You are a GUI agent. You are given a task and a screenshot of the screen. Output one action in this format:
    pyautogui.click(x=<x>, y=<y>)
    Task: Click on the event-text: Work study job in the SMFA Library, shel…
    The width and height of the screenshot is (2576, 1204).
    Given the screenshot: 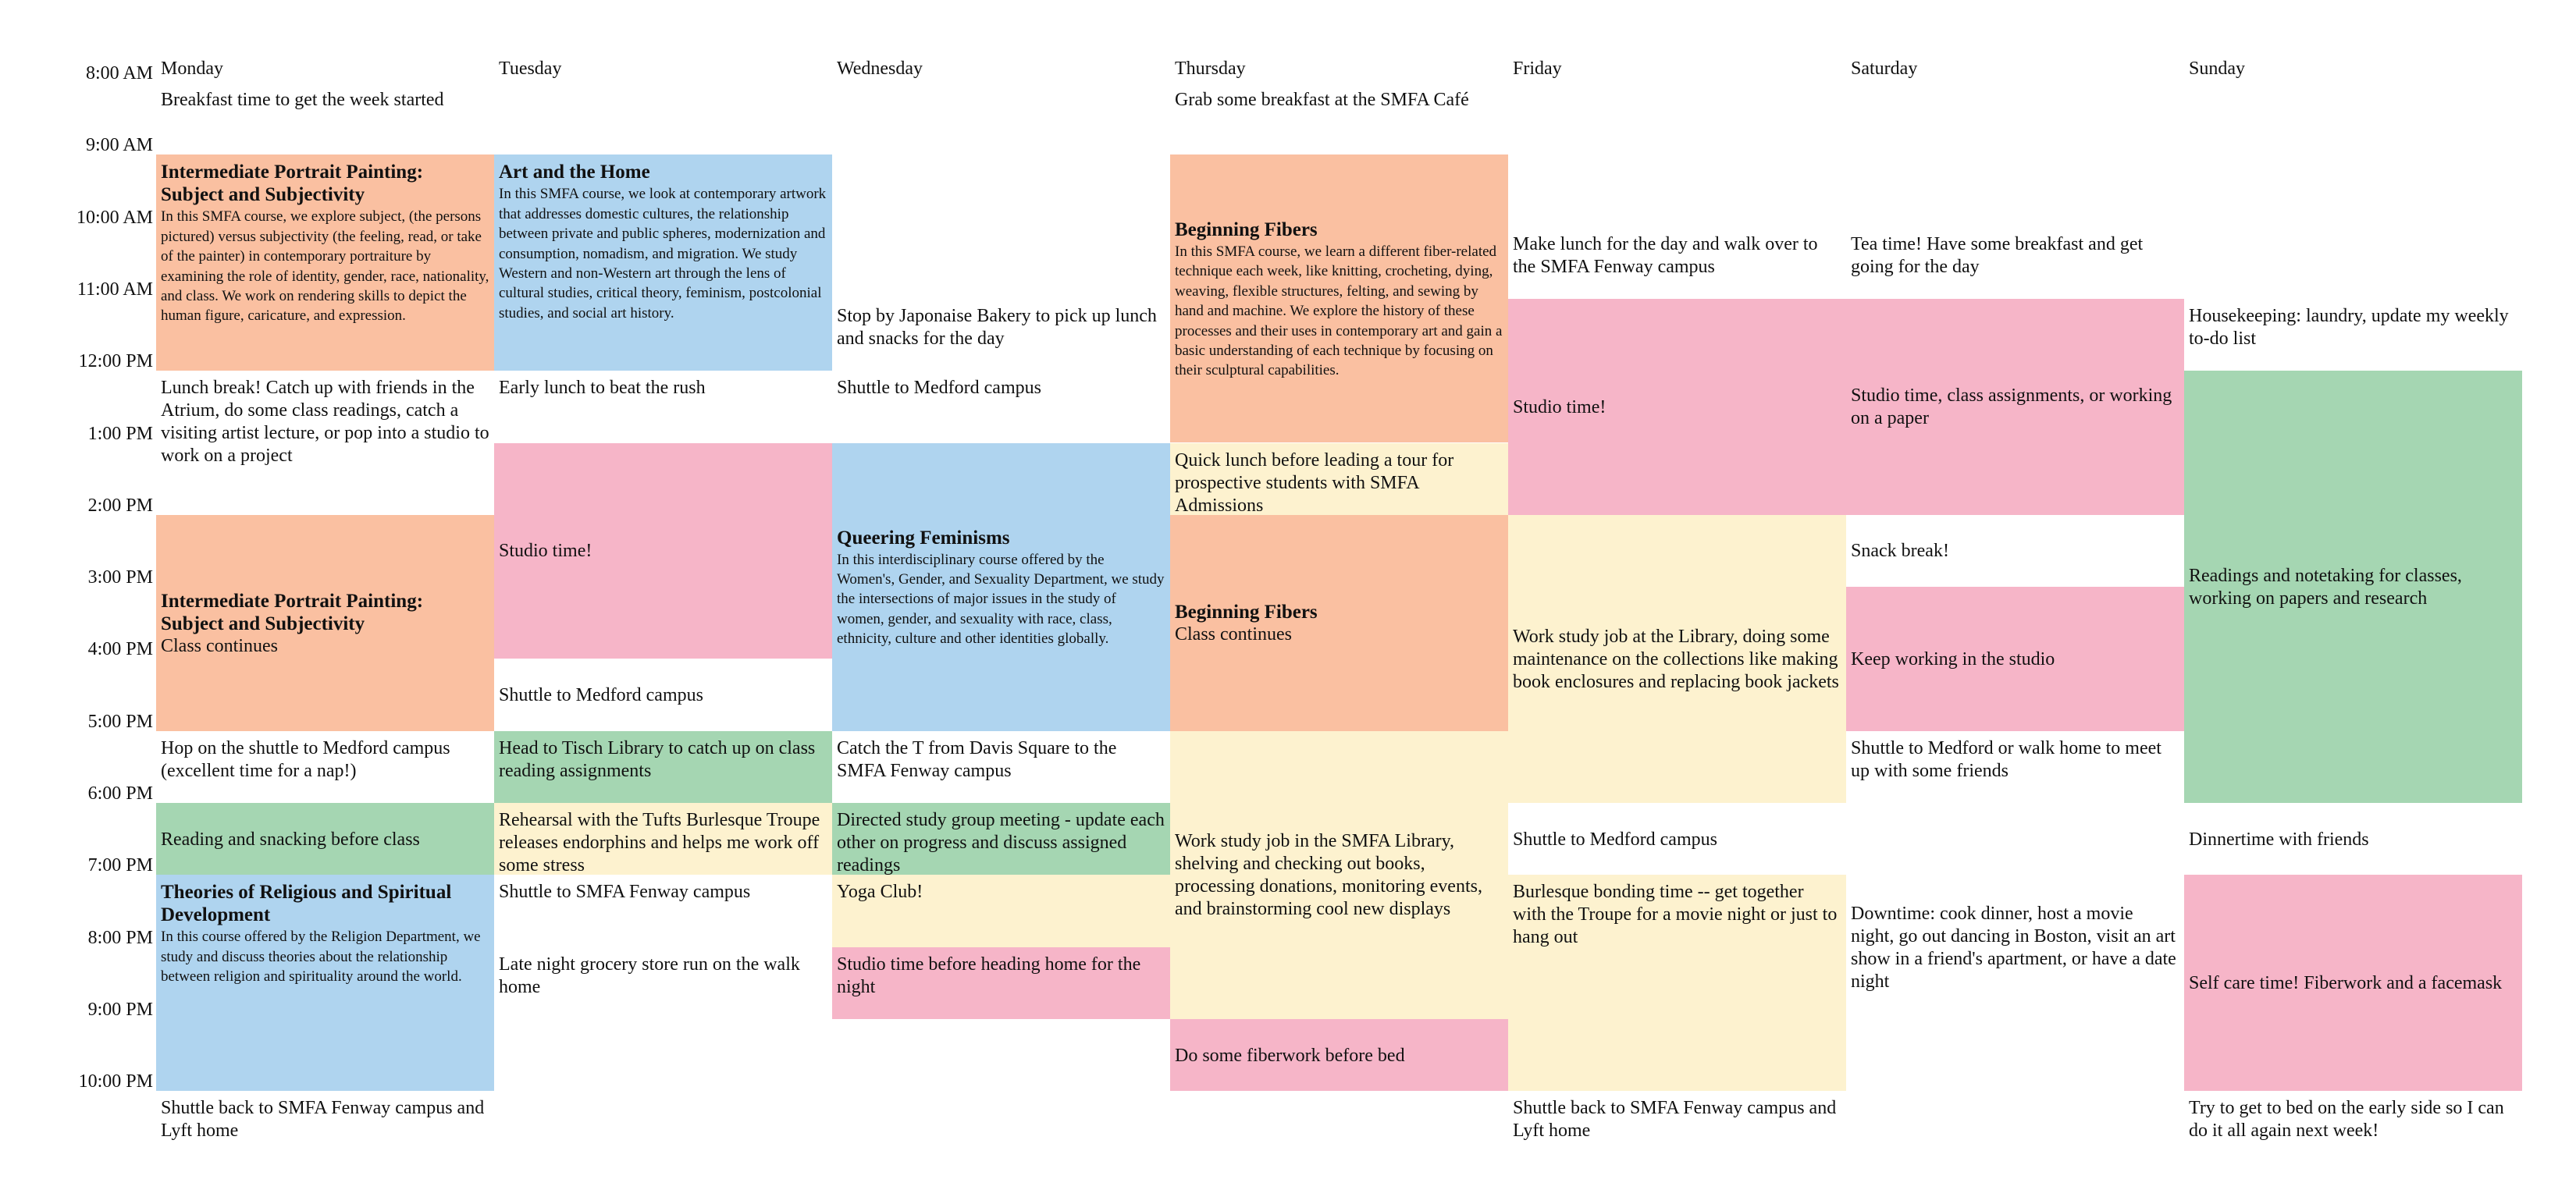 What is the action you would take?
    pyautogui.click(x=1328, y=875)
    